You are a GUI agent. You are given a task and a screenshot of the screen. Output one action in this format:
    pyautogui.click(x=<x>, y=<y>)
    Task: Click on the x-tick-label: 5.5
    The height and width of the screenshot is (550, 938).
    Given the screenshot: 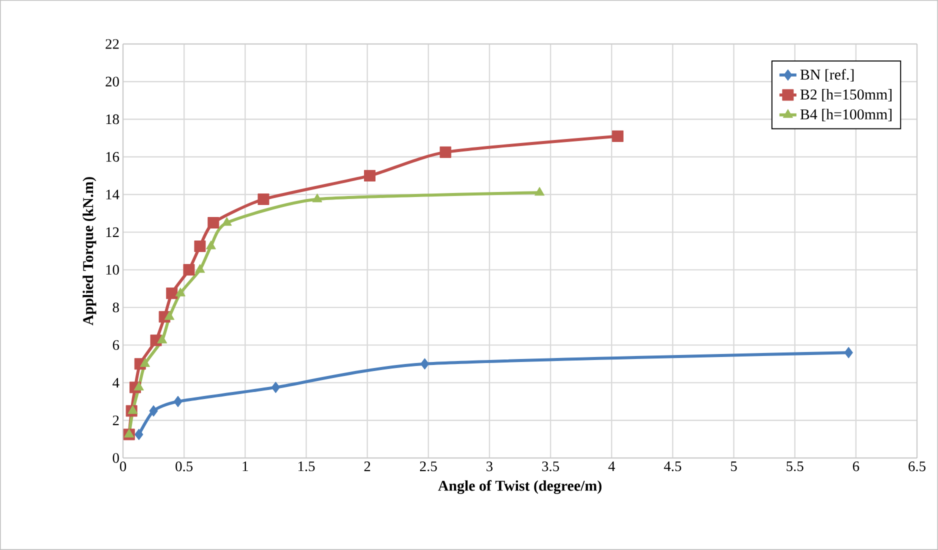 What is the action you would take?
    pyautogui.click(x=795, y=466)
    